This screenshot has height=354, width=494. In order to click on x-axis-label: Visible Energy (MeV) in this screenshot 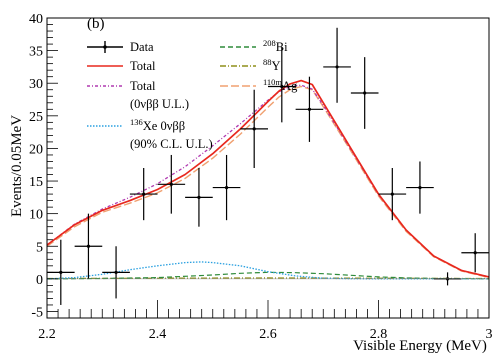, I will do `click(420, 346)`.